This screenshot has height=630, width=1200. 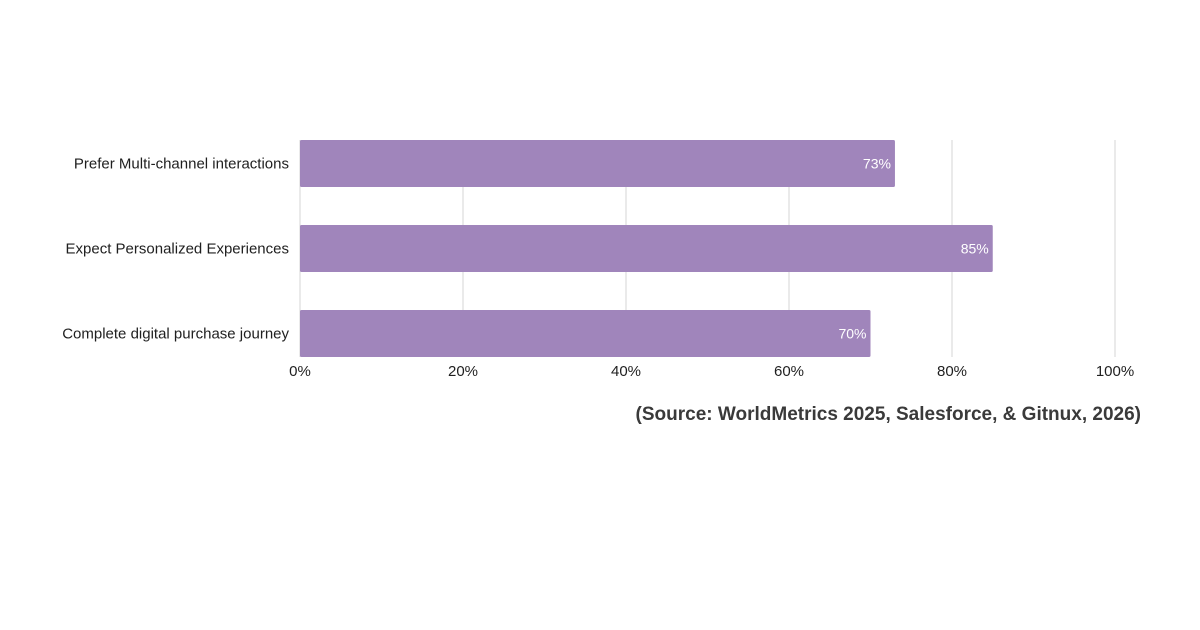 What do you see at coordinates (463, 371) in the screenshot?
I see `x-tick-label: 20%` at bounding box center [463, 371].